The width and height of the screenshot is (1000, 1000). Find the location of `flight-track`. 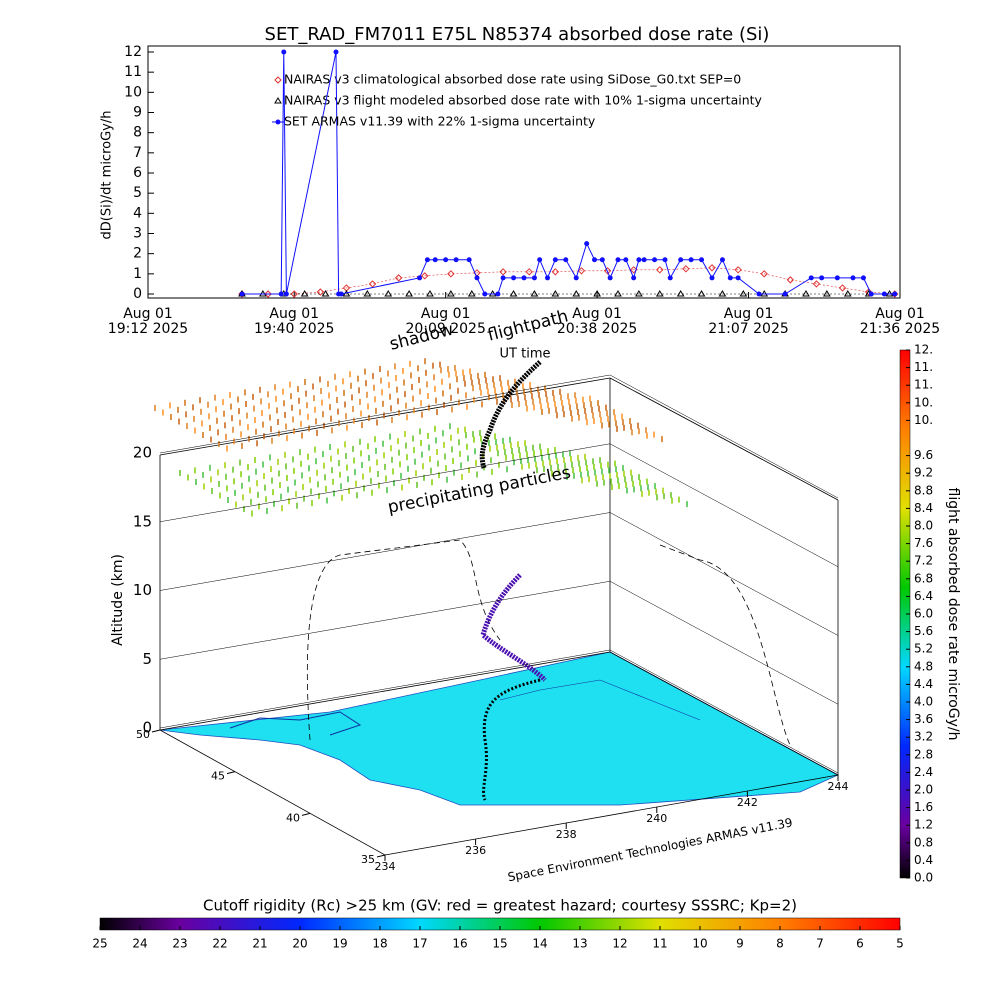

flight-track is located at coordinates (513, 627).